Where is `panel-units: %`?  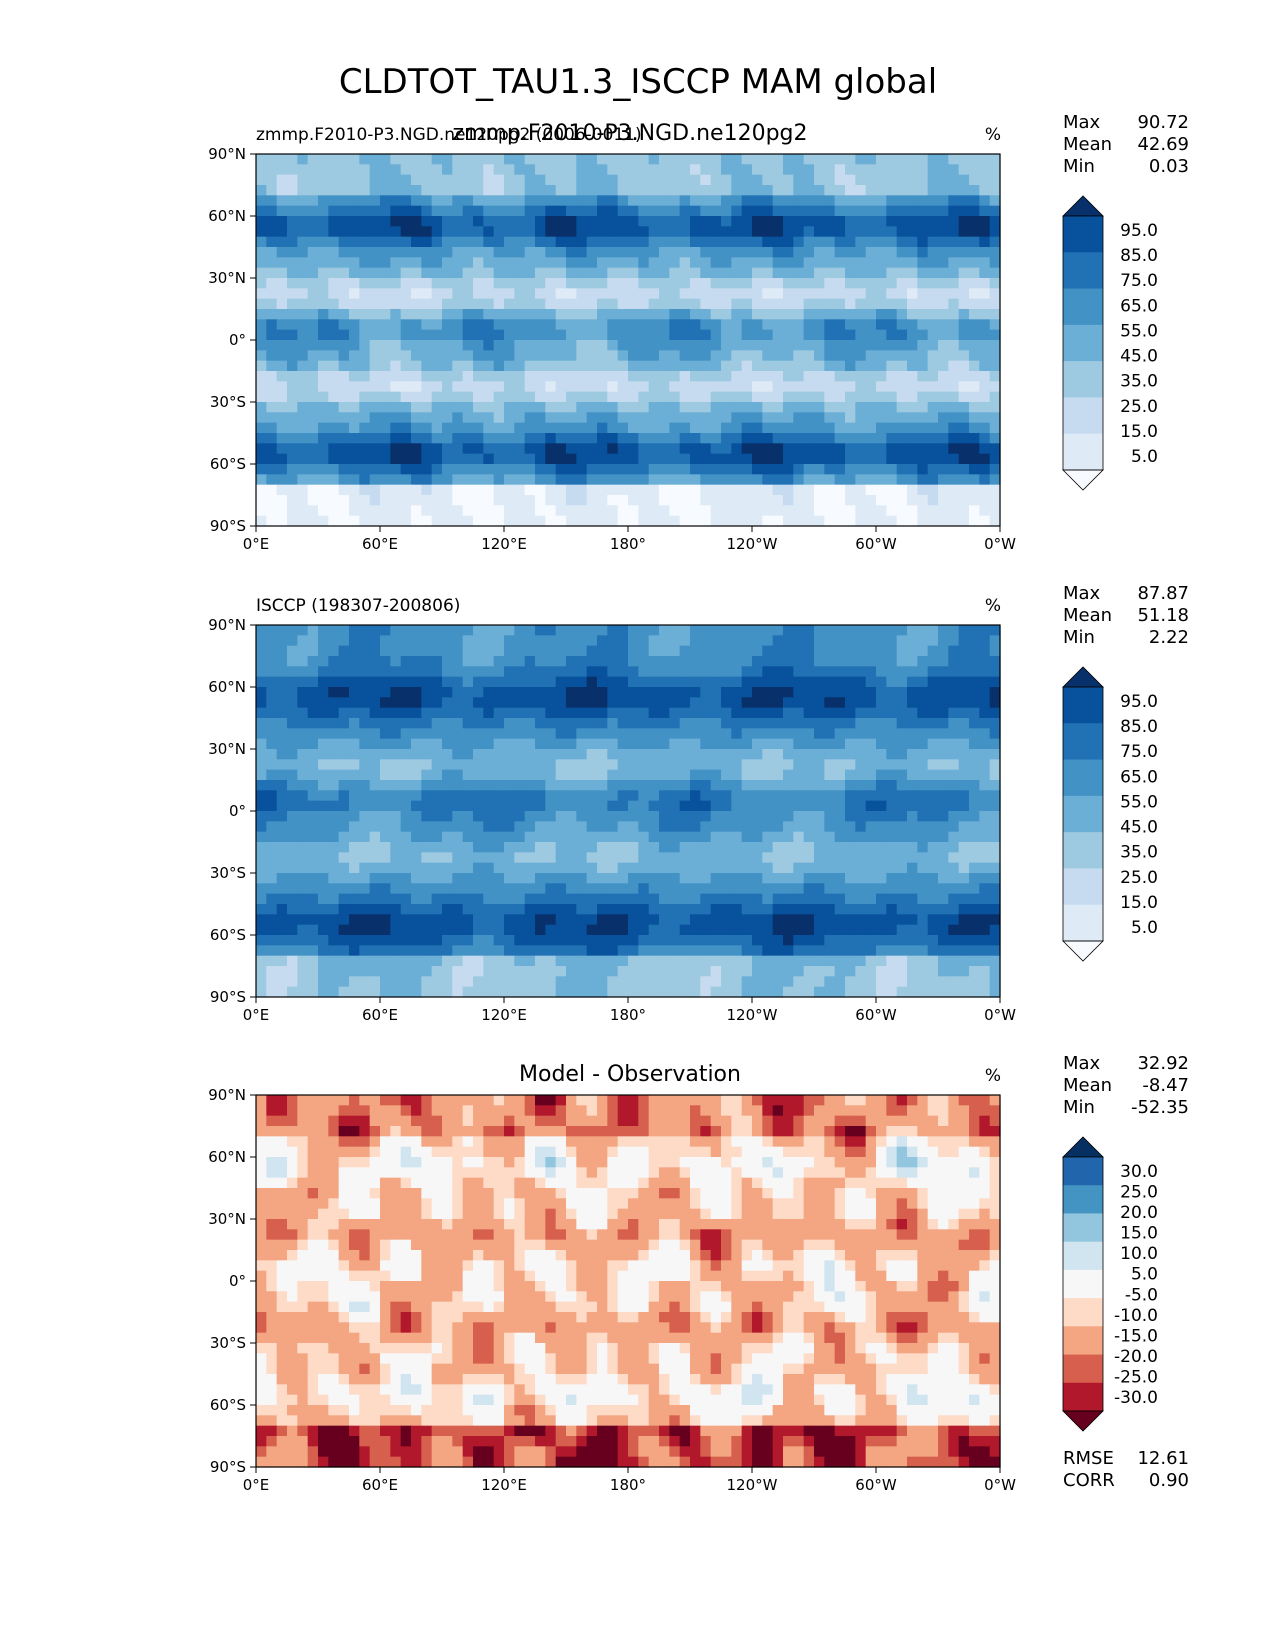 panel-units: % is located at coordinates (993, 606).